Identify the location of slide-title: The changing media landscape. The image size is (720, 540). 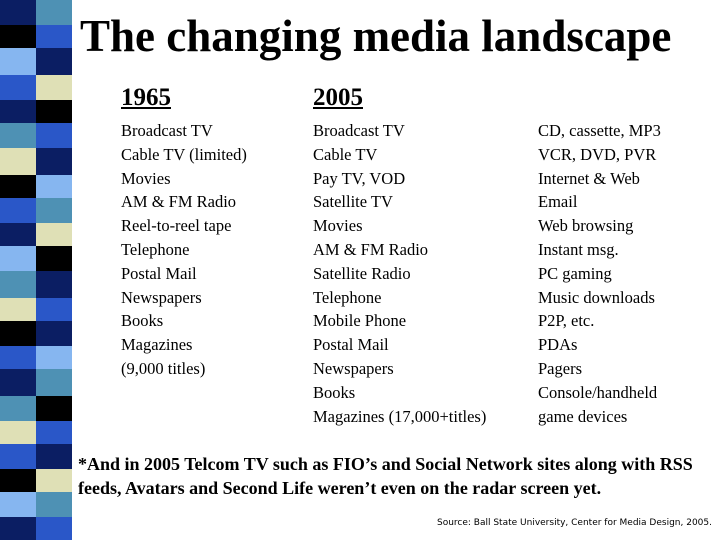
(376, 36).